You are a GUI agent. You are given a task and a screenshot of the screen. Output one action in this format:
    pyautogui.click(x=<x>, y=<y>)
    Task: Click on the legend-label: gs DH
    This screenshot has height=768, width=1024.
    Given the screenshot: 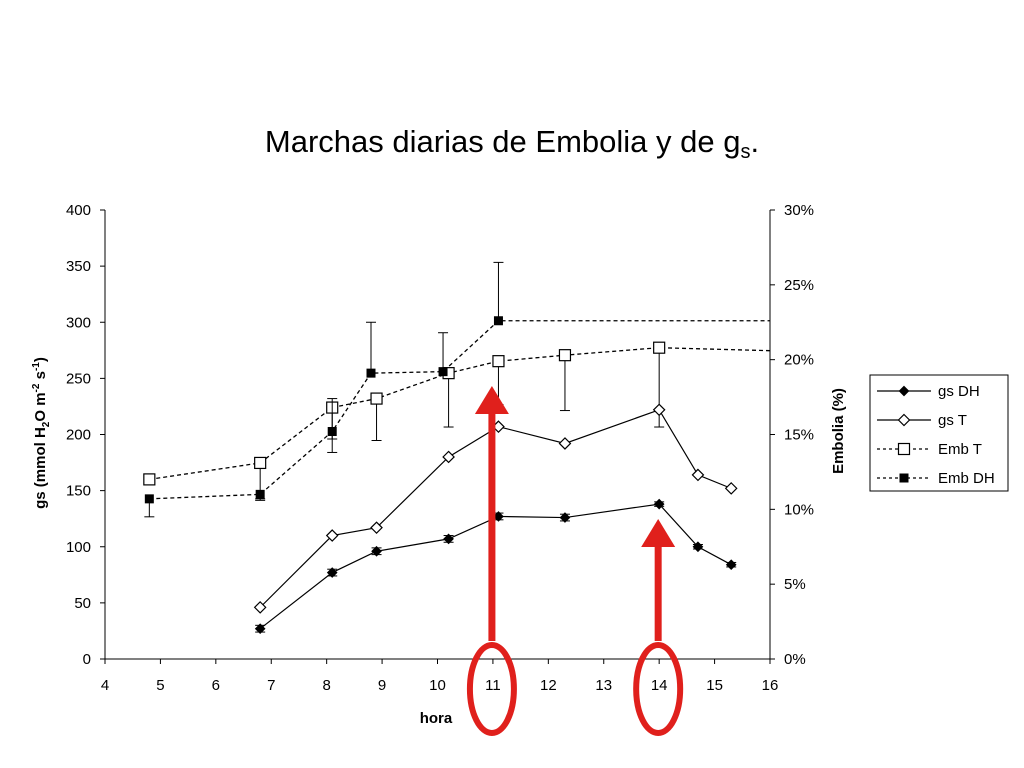 What is the action you would take?
    pyautogui.click(x=959, y=391)
    